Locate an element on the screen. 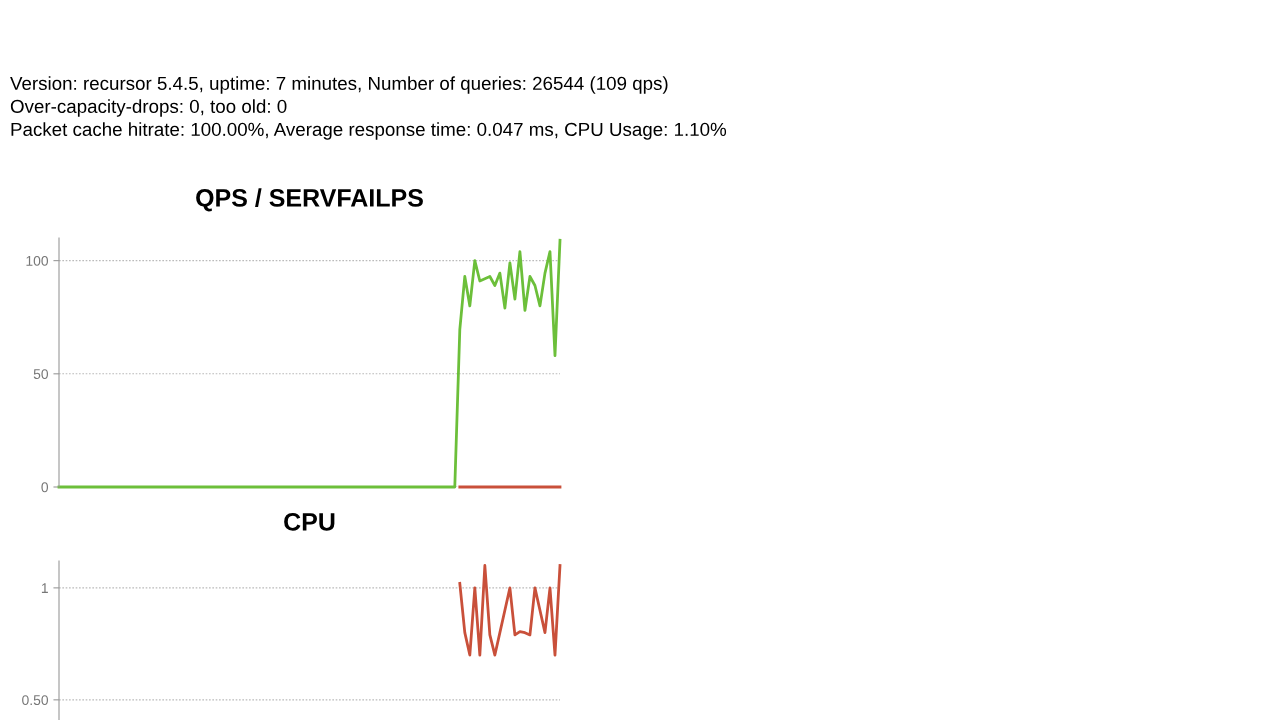  y-tick-label: 0 is located at coordinates (45, 487).